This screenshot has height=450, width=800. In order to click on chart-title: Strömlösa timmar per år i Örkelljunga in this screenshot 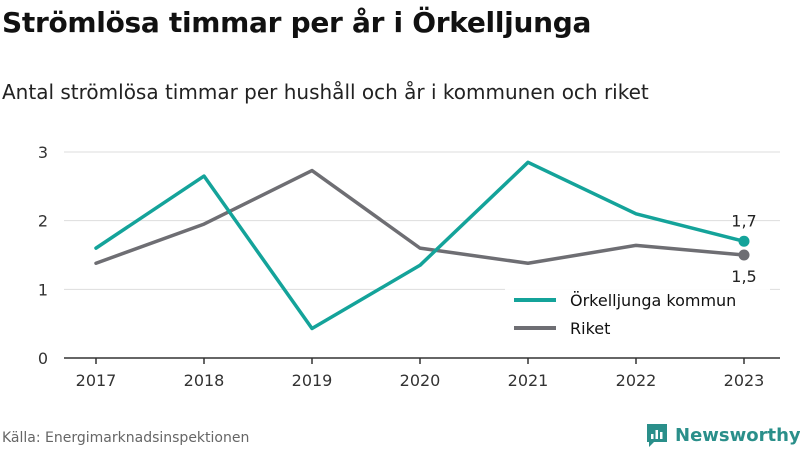, I will do `click(297, 22)`.